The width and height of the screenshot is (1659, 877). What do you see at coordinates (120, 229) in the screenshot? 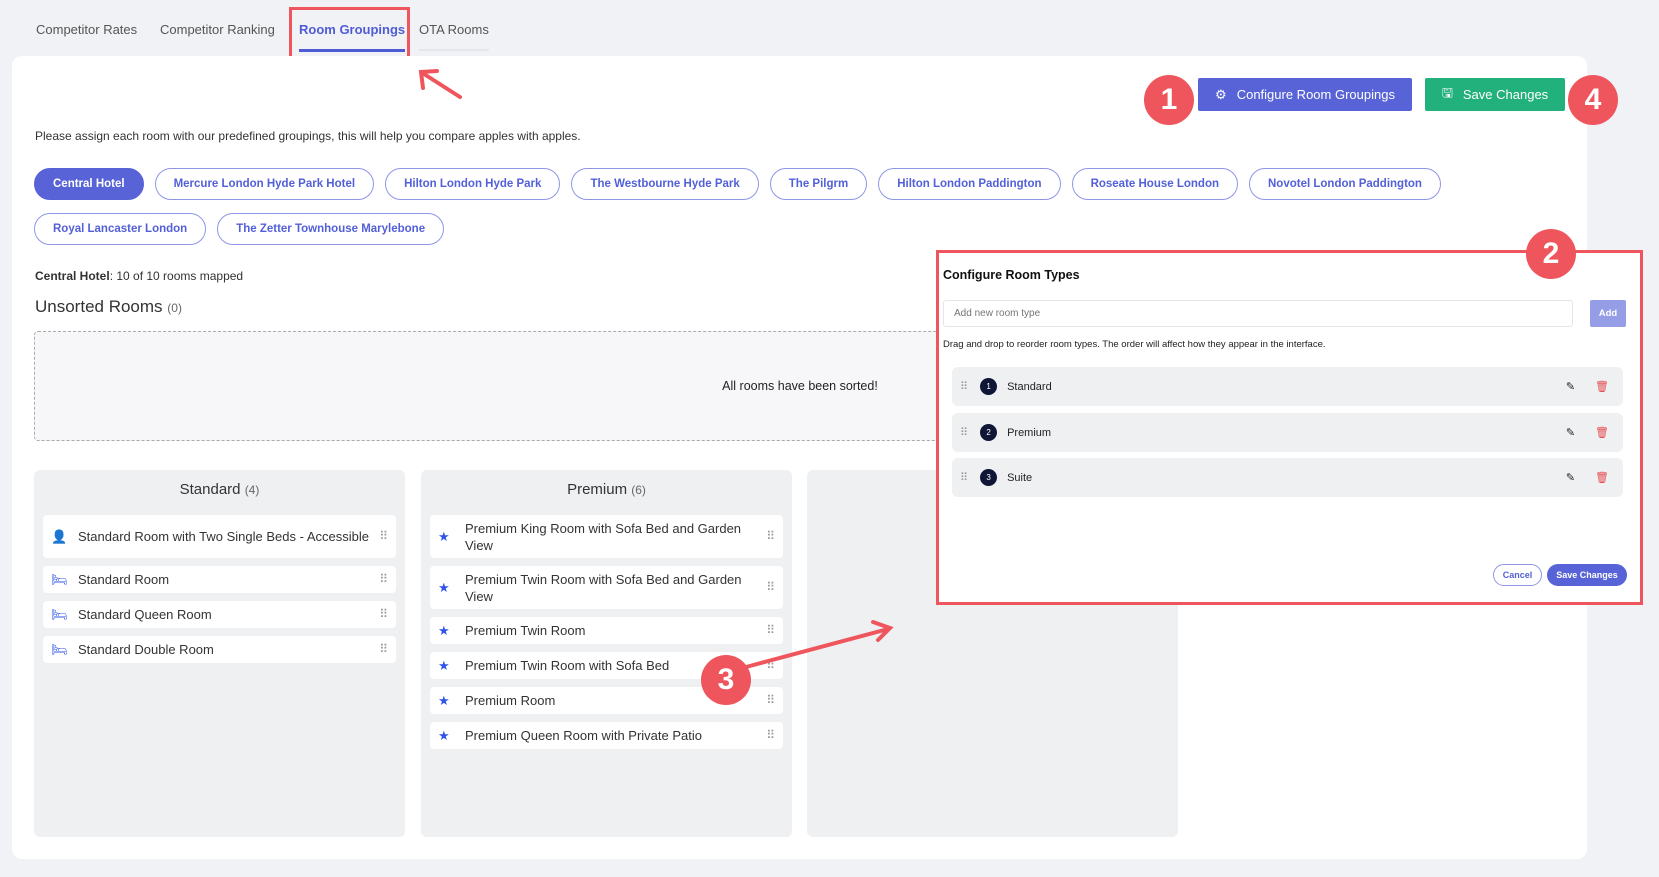
I see `hotel-chip: Royal Lancaster London` at bounding box center [120, 229].